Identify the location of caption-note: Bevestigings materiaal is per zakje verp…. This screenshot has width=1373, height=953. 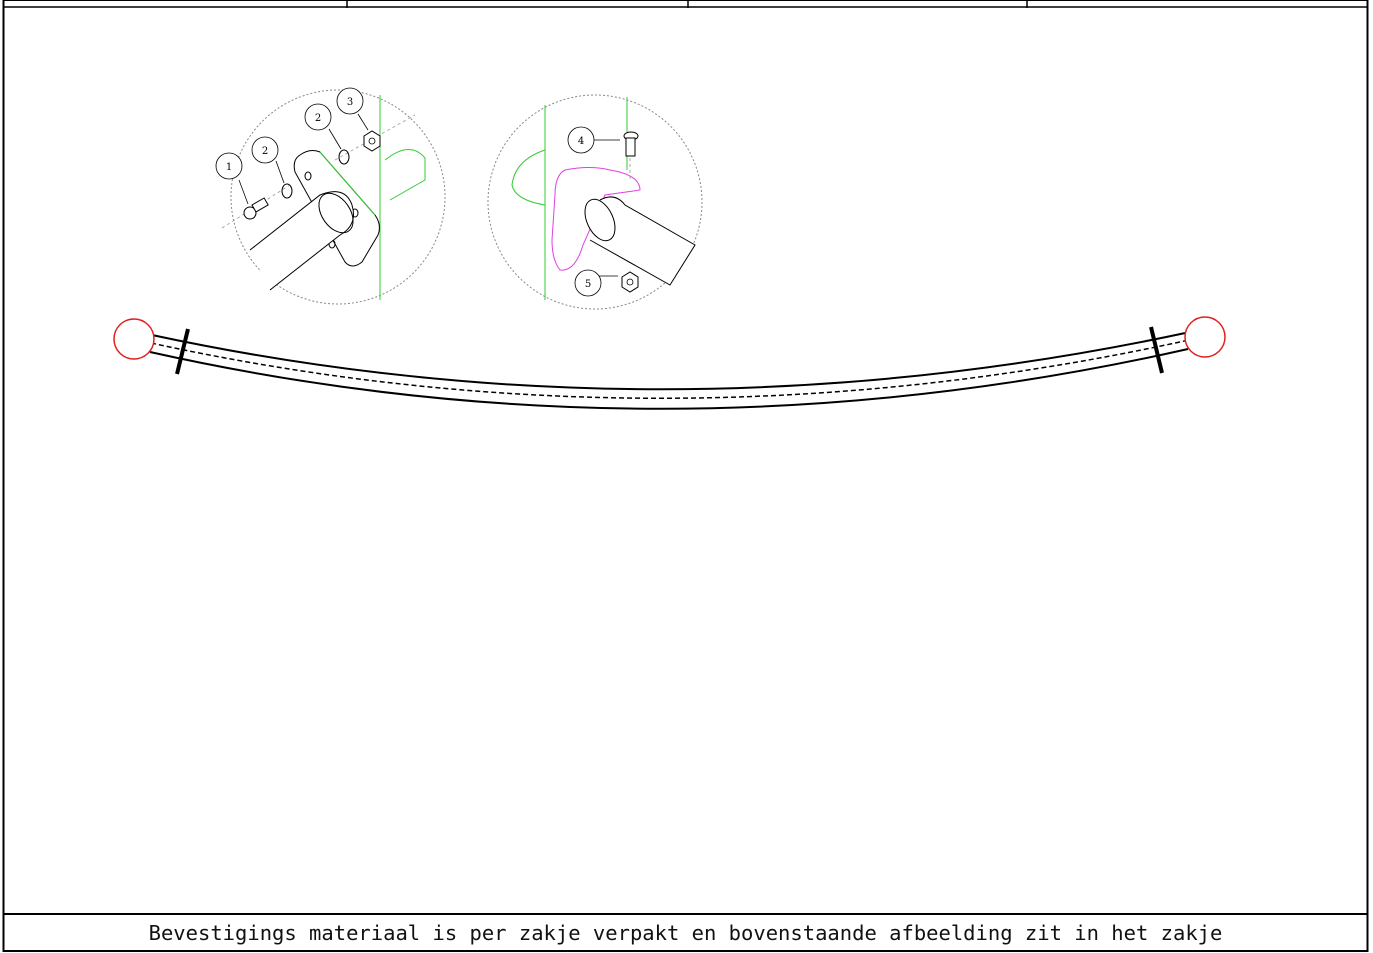
(685, 932).